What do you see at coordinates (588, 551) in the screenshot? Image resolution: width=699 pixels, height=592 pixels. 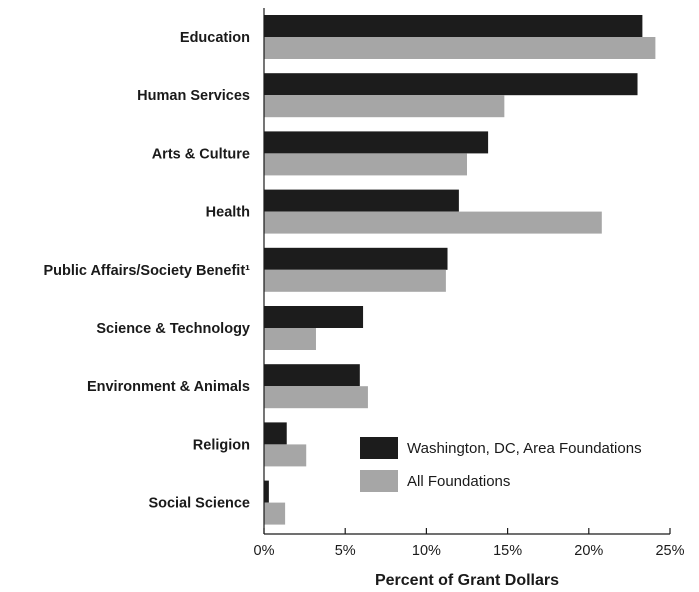 I see `x-tick-label: 20%` at bounding box center [588, 551].